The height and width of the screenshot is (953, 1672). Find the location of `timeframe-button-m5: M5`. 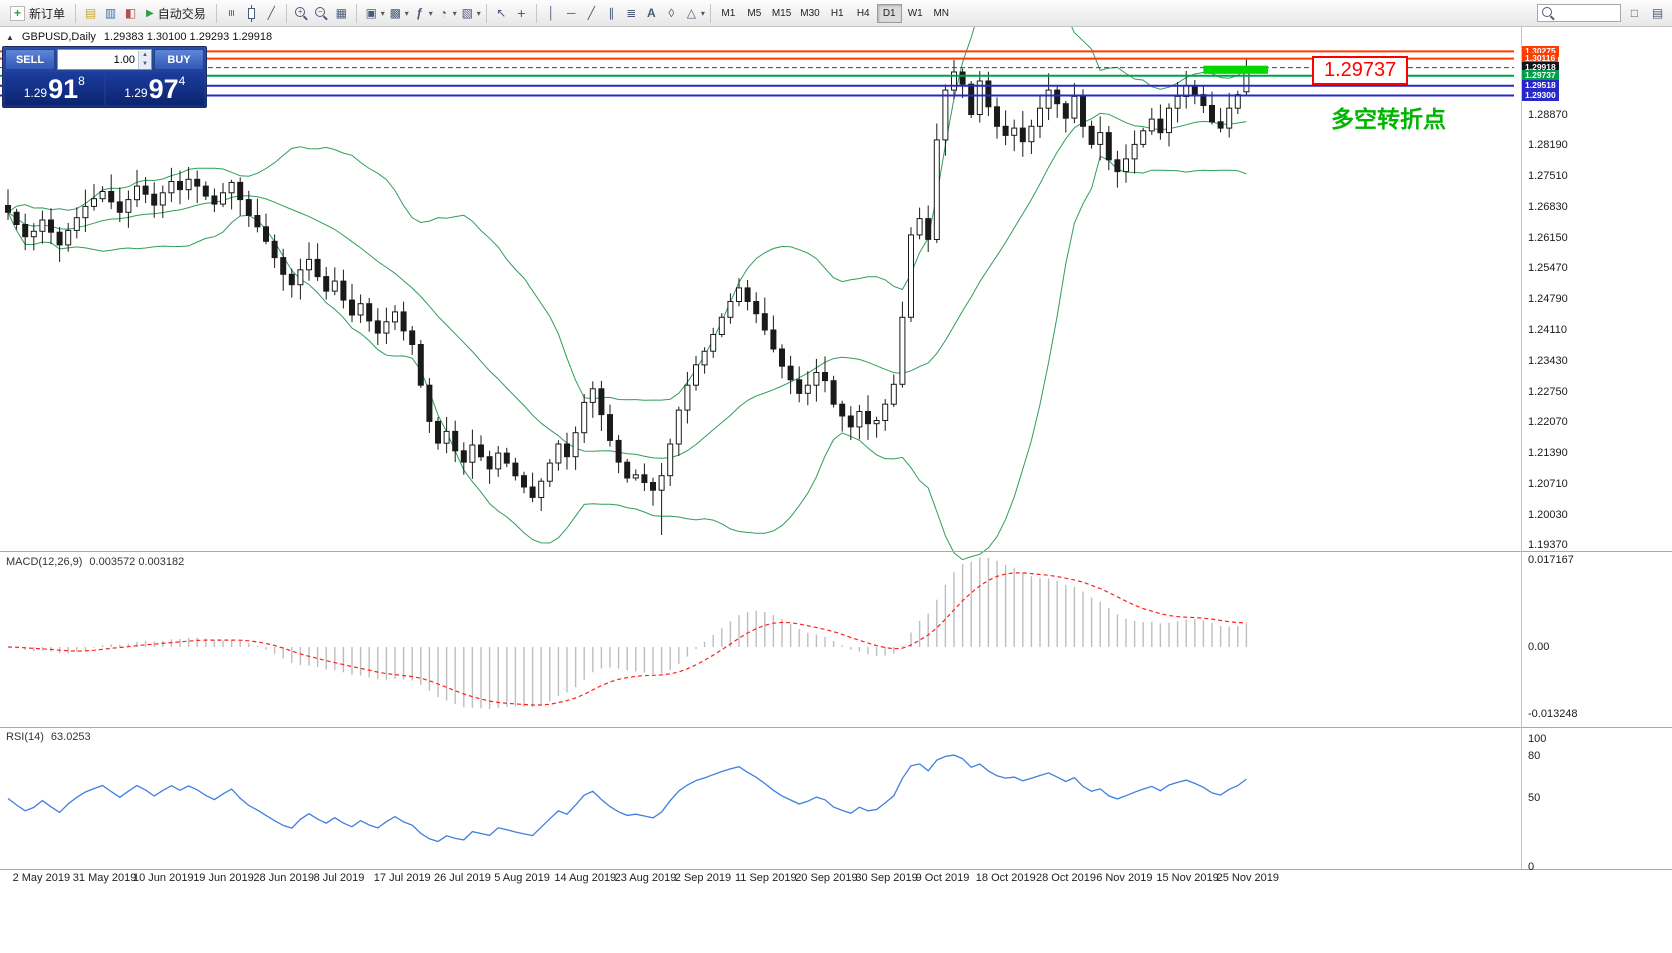

timeframe-button-m5: M5 is located at coordinates (754, 13).